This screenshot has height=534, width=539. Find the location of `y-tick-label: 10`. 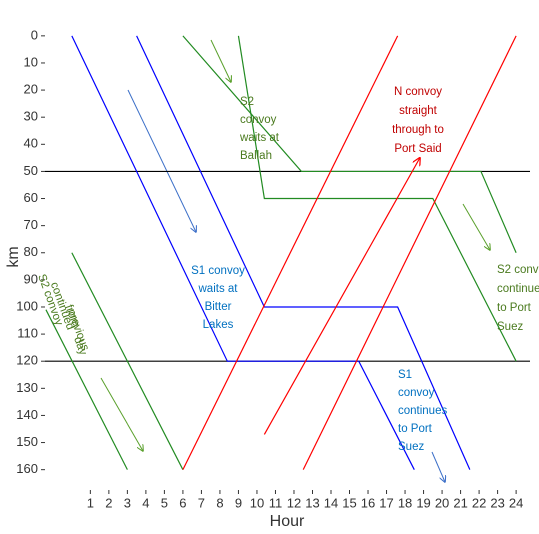

y-tick-label: 10 is located at coordinates (31, 61).